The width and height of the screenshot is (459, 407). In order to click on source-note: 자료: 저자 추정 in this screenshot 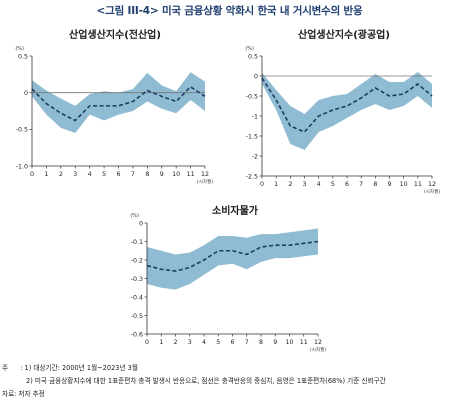, I will do `click(23, 394)`.